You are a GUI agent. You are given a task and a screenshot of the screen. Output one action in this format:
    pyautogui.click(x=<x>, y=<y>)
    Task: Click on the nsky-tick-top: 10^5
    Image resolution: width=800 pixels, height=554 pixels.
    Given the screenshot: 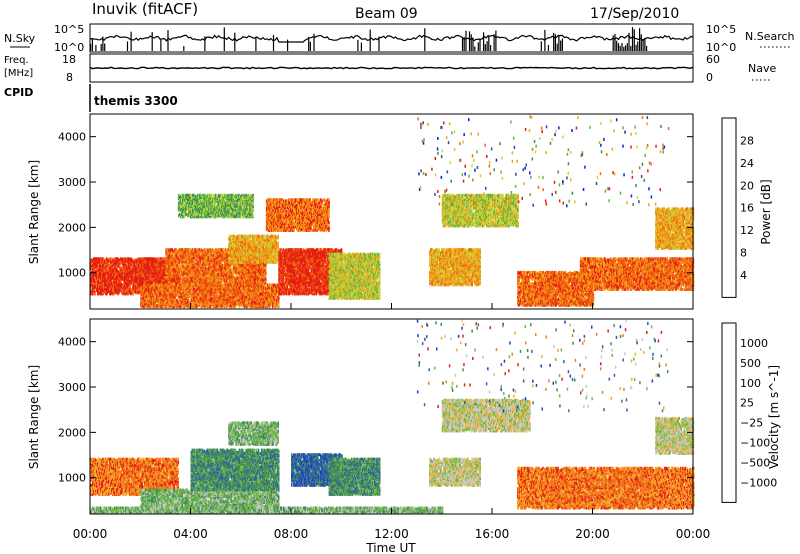 What is the action you would take?
    pyautogui.click(x=69, y=29)
    